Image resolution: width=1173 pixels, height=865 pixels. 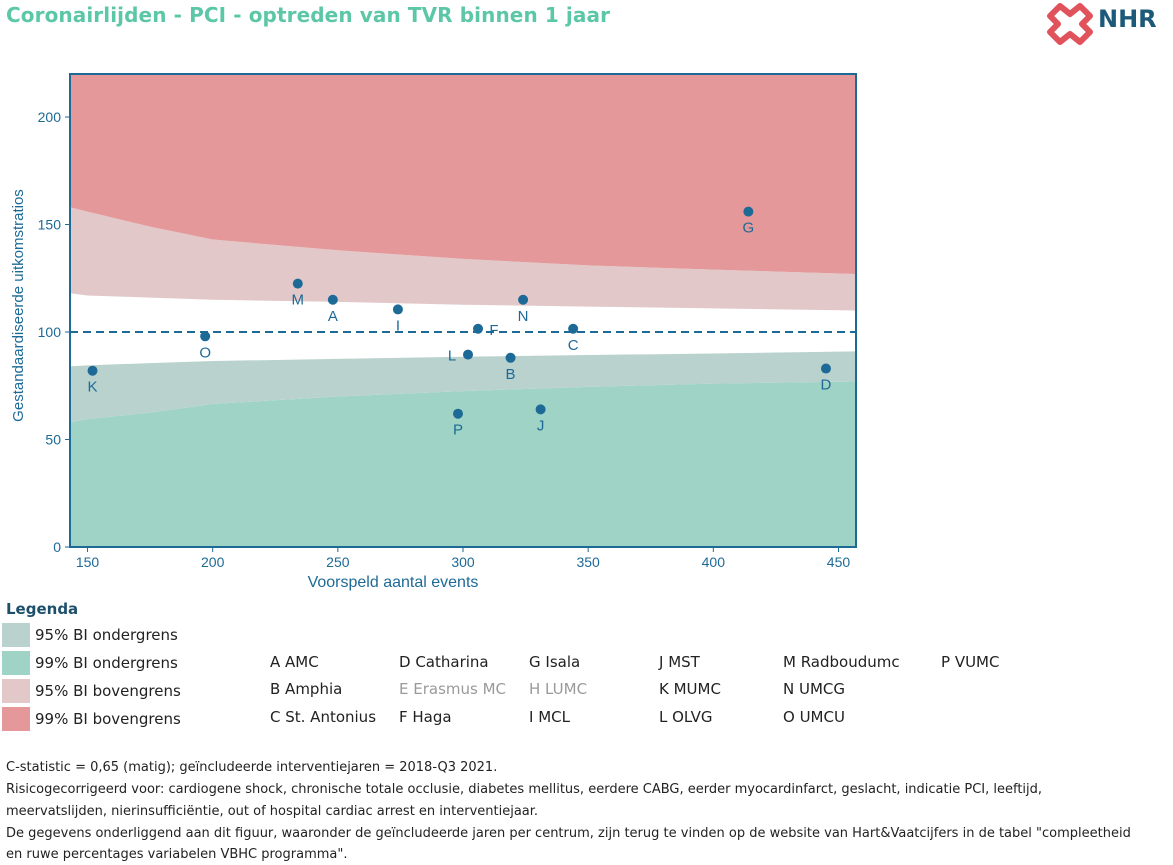 What do you see at coordinates (306, 689) in the screenshot?
I see `center-item-B: B Amphia` at bounding box center [306, 689].